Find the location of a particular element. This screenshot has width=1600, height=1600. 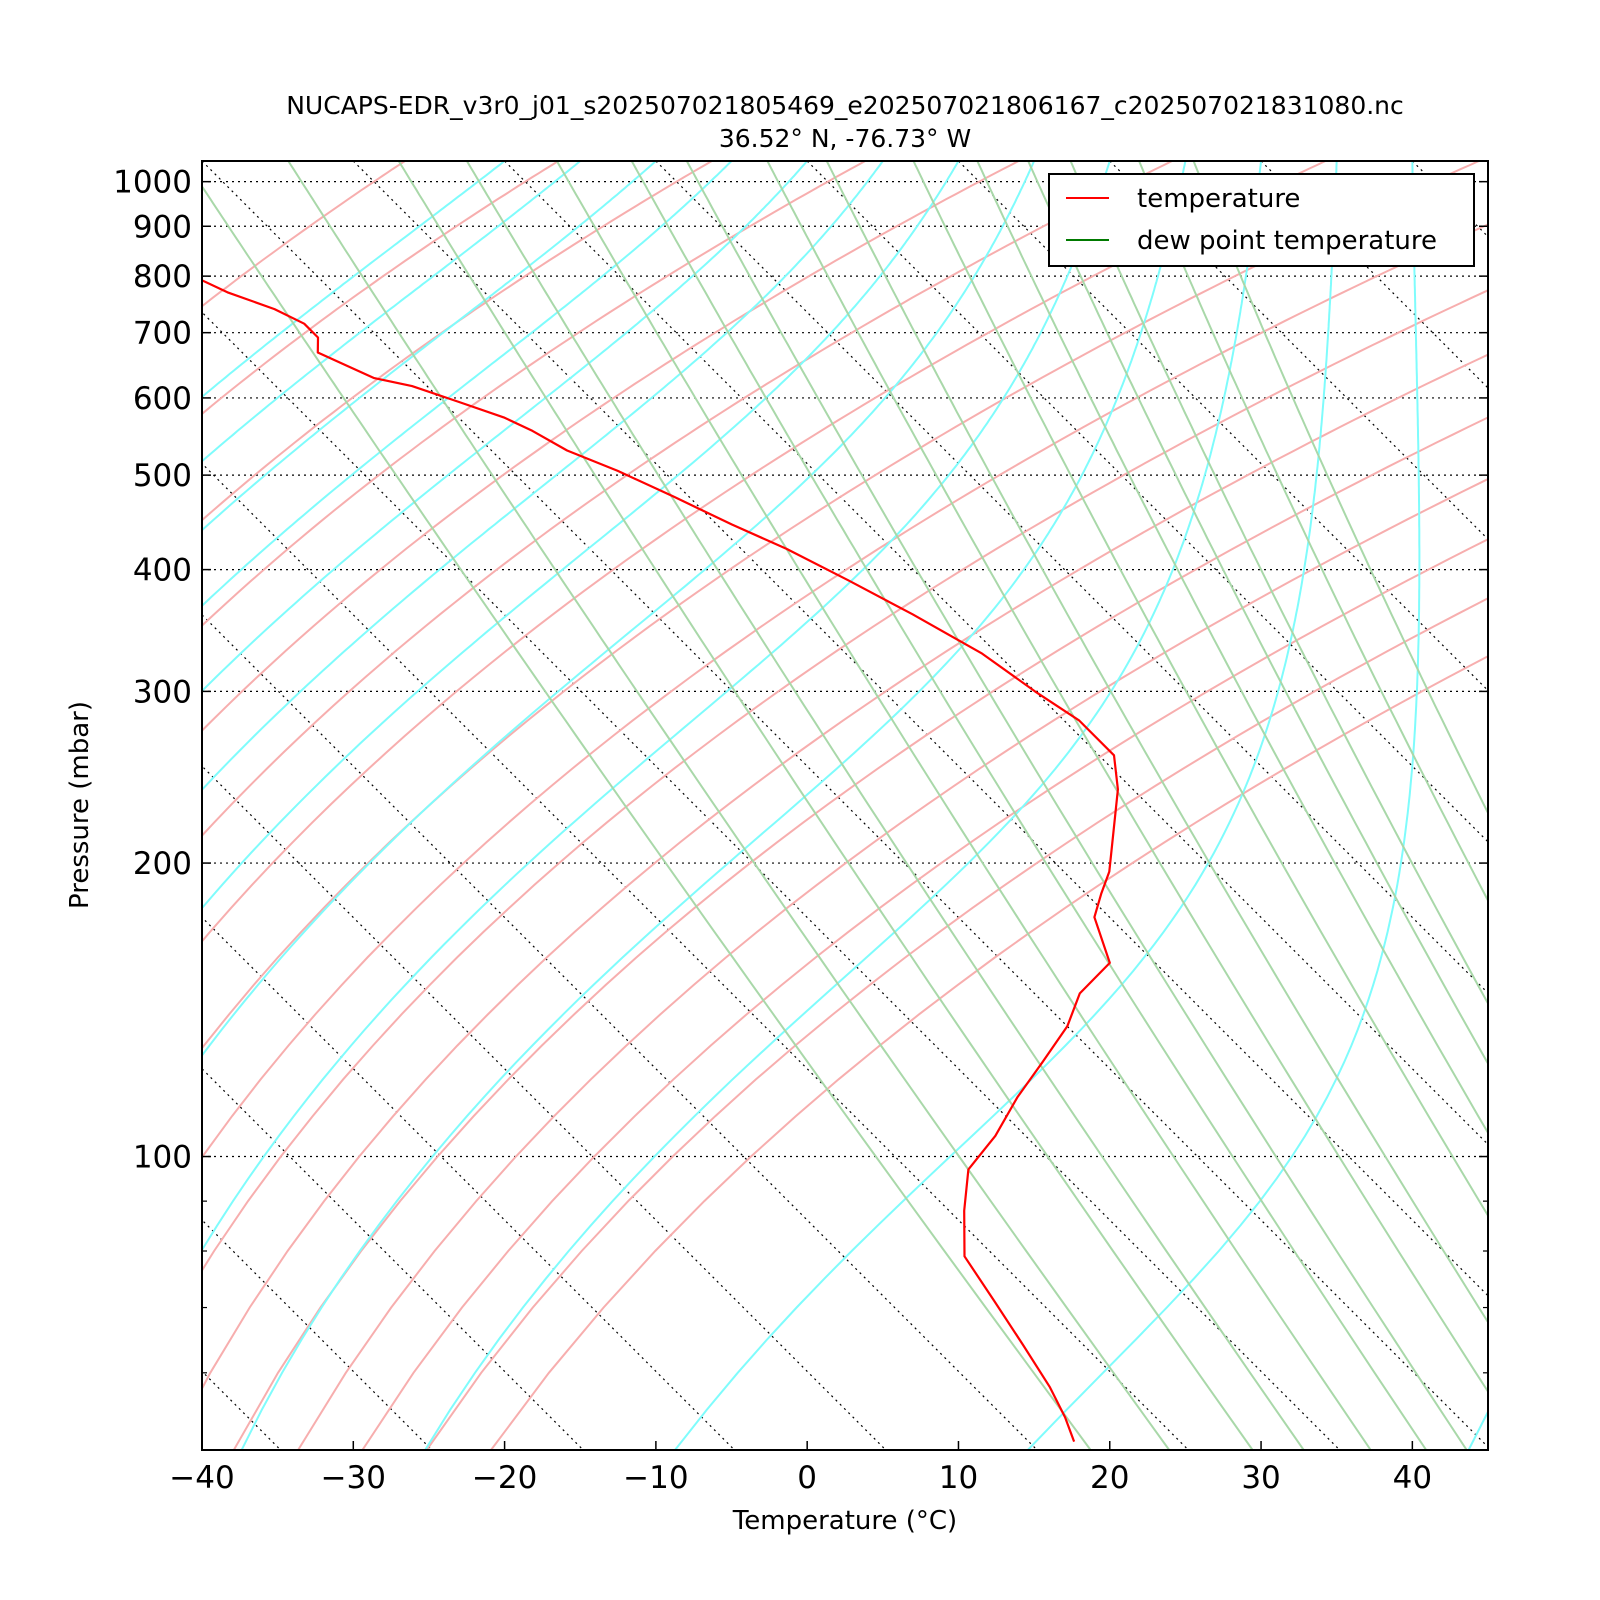

y-tick-label: 200 is located at coordinates (162, 864).